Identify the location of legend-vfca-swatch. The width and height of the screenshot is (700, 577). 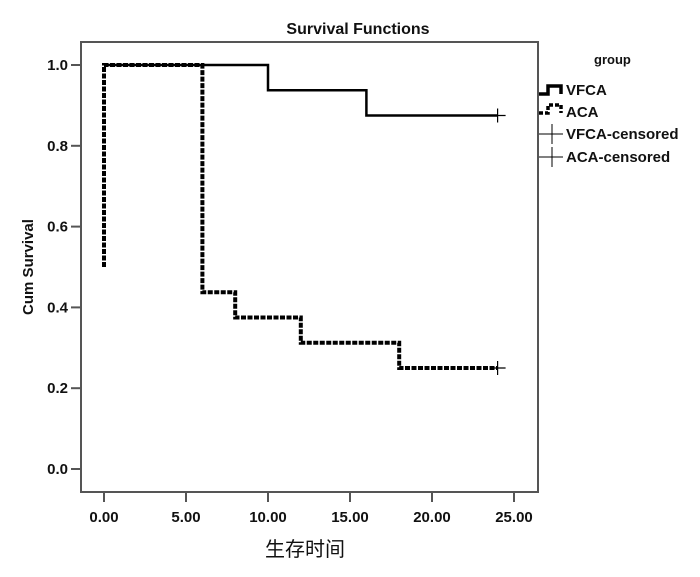
(551, 90).